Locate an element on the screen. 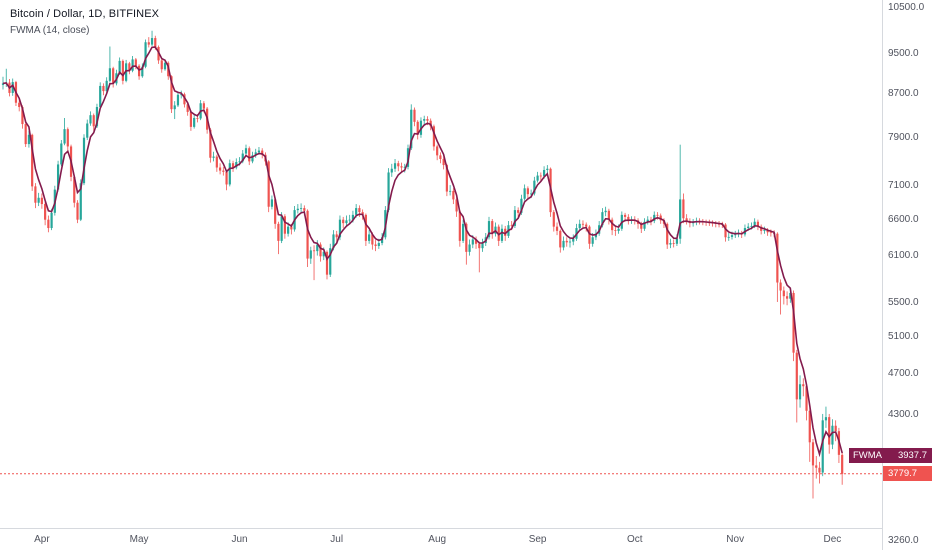 This screenshot has width=932, height=550. fwma-label-value: 3937.7 is located at coordinates (912, 455).